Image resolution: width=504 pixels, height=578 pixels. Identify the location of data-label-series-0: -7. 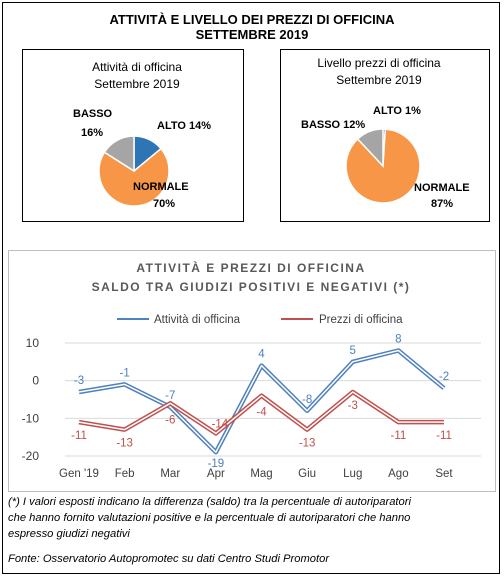
(170, 396).